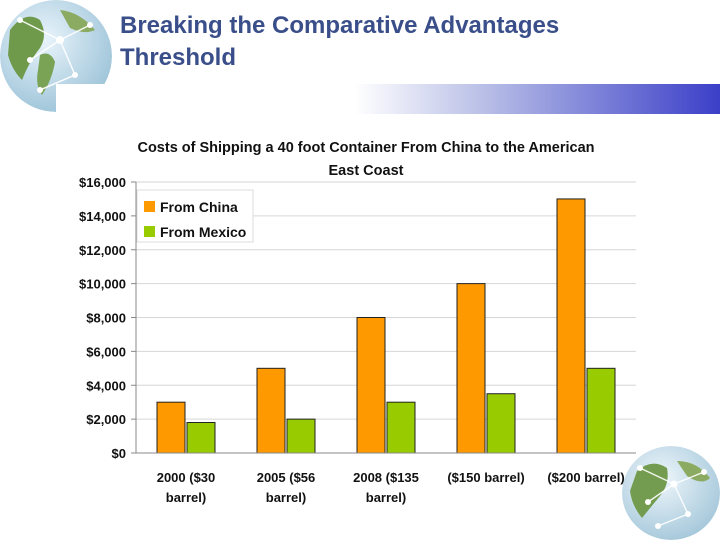  What do you see at coordinates (671, 493) in the screenshot?
I see `globe-corner-icon` at bounding box center [671, 493].